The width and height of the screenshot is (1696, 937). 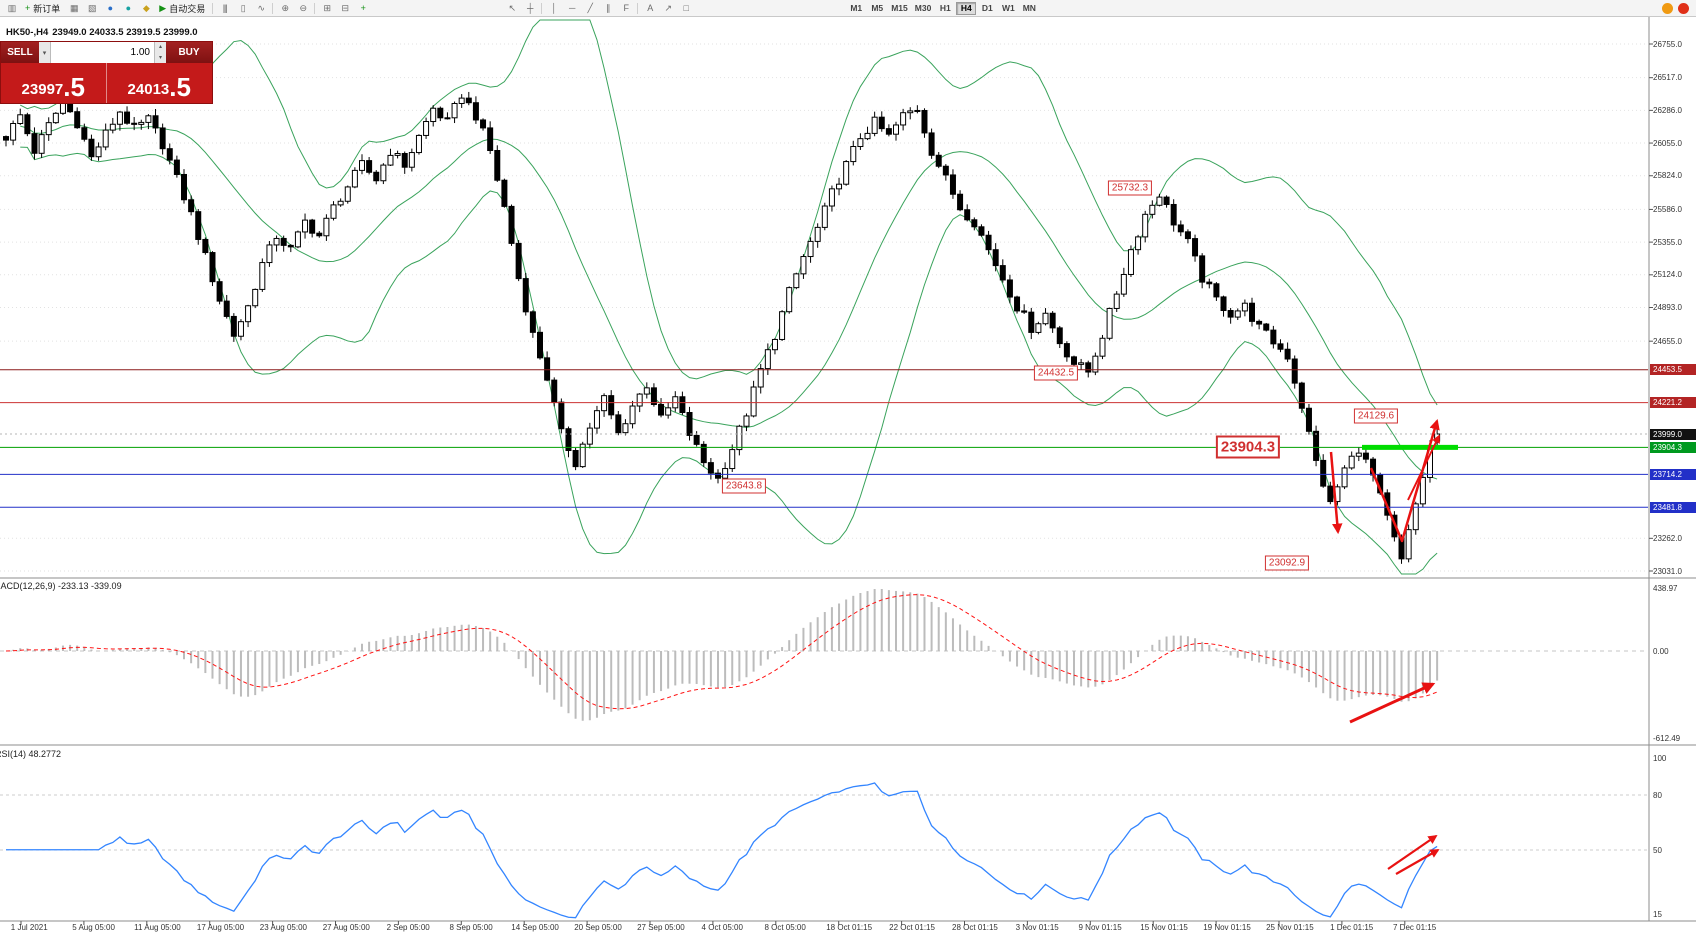 I want to click on price-scale-tick: 26286.0, so click(x=1667, y=110).